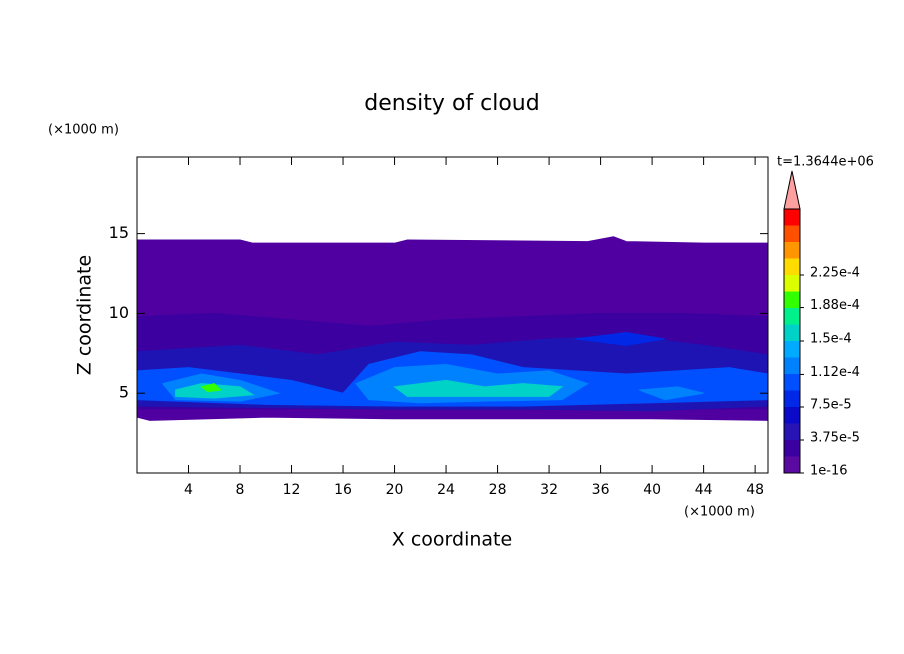 This screenshot has height=654, width=904. What do you see at coordinates (451, 103) in the screenshot?
I see `chart-title: density of cloud` at bounding box center [451, 103].